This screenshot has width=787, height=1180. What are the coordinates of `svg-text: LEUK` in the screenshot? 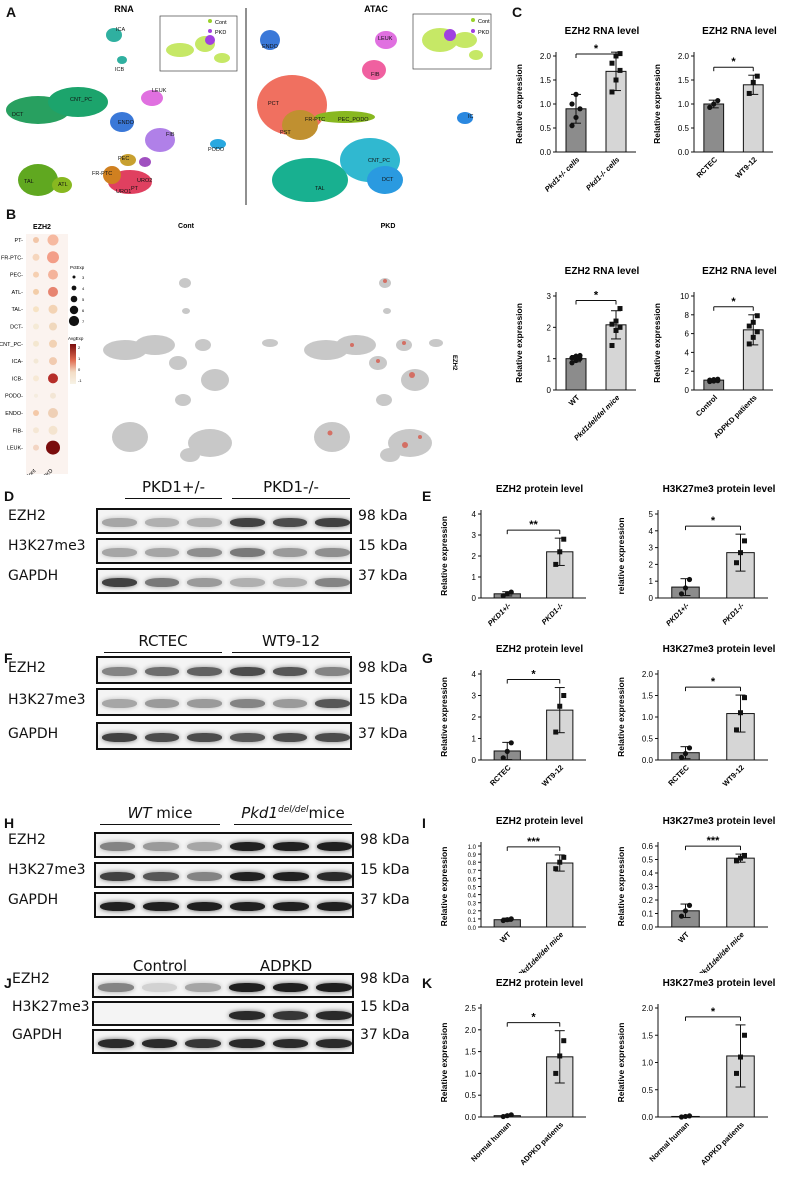 It's located at (385, 39).